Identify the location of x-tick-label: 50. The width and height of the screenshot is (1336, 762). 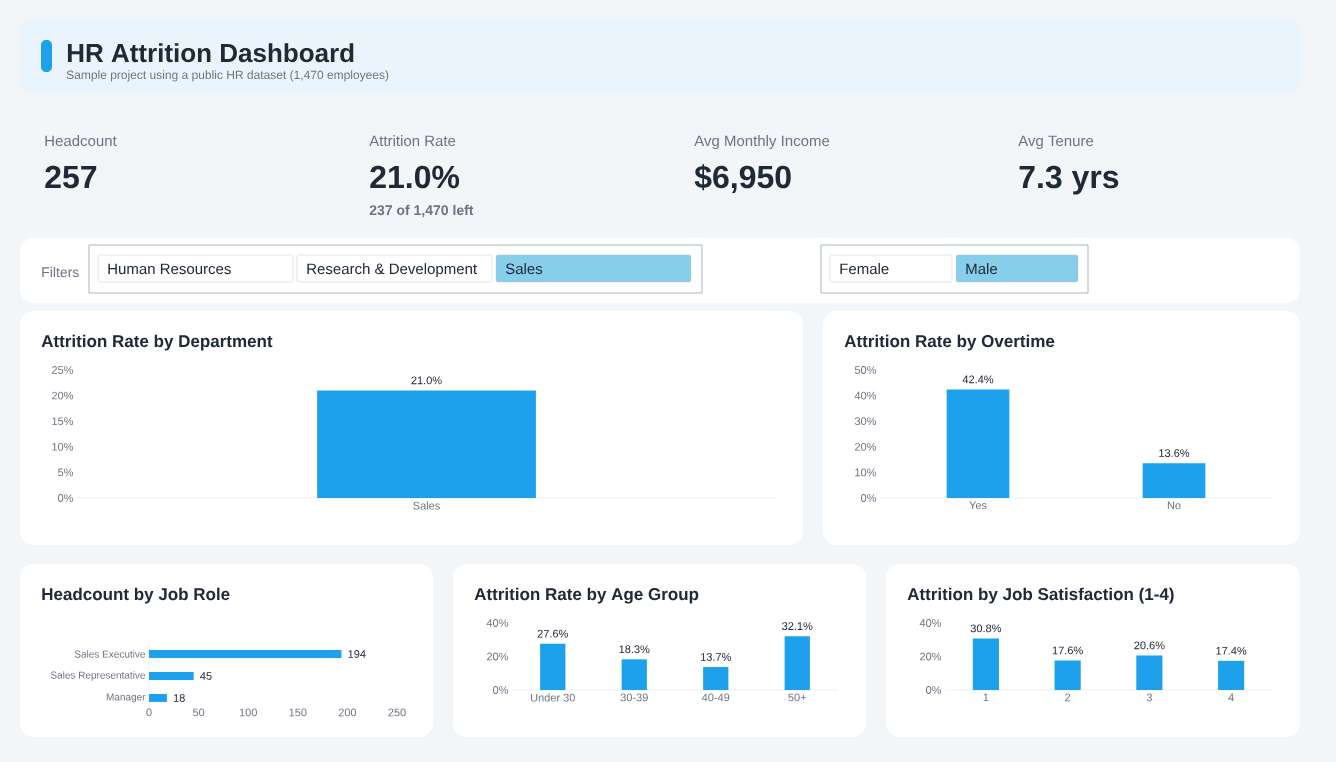
(198, 712).